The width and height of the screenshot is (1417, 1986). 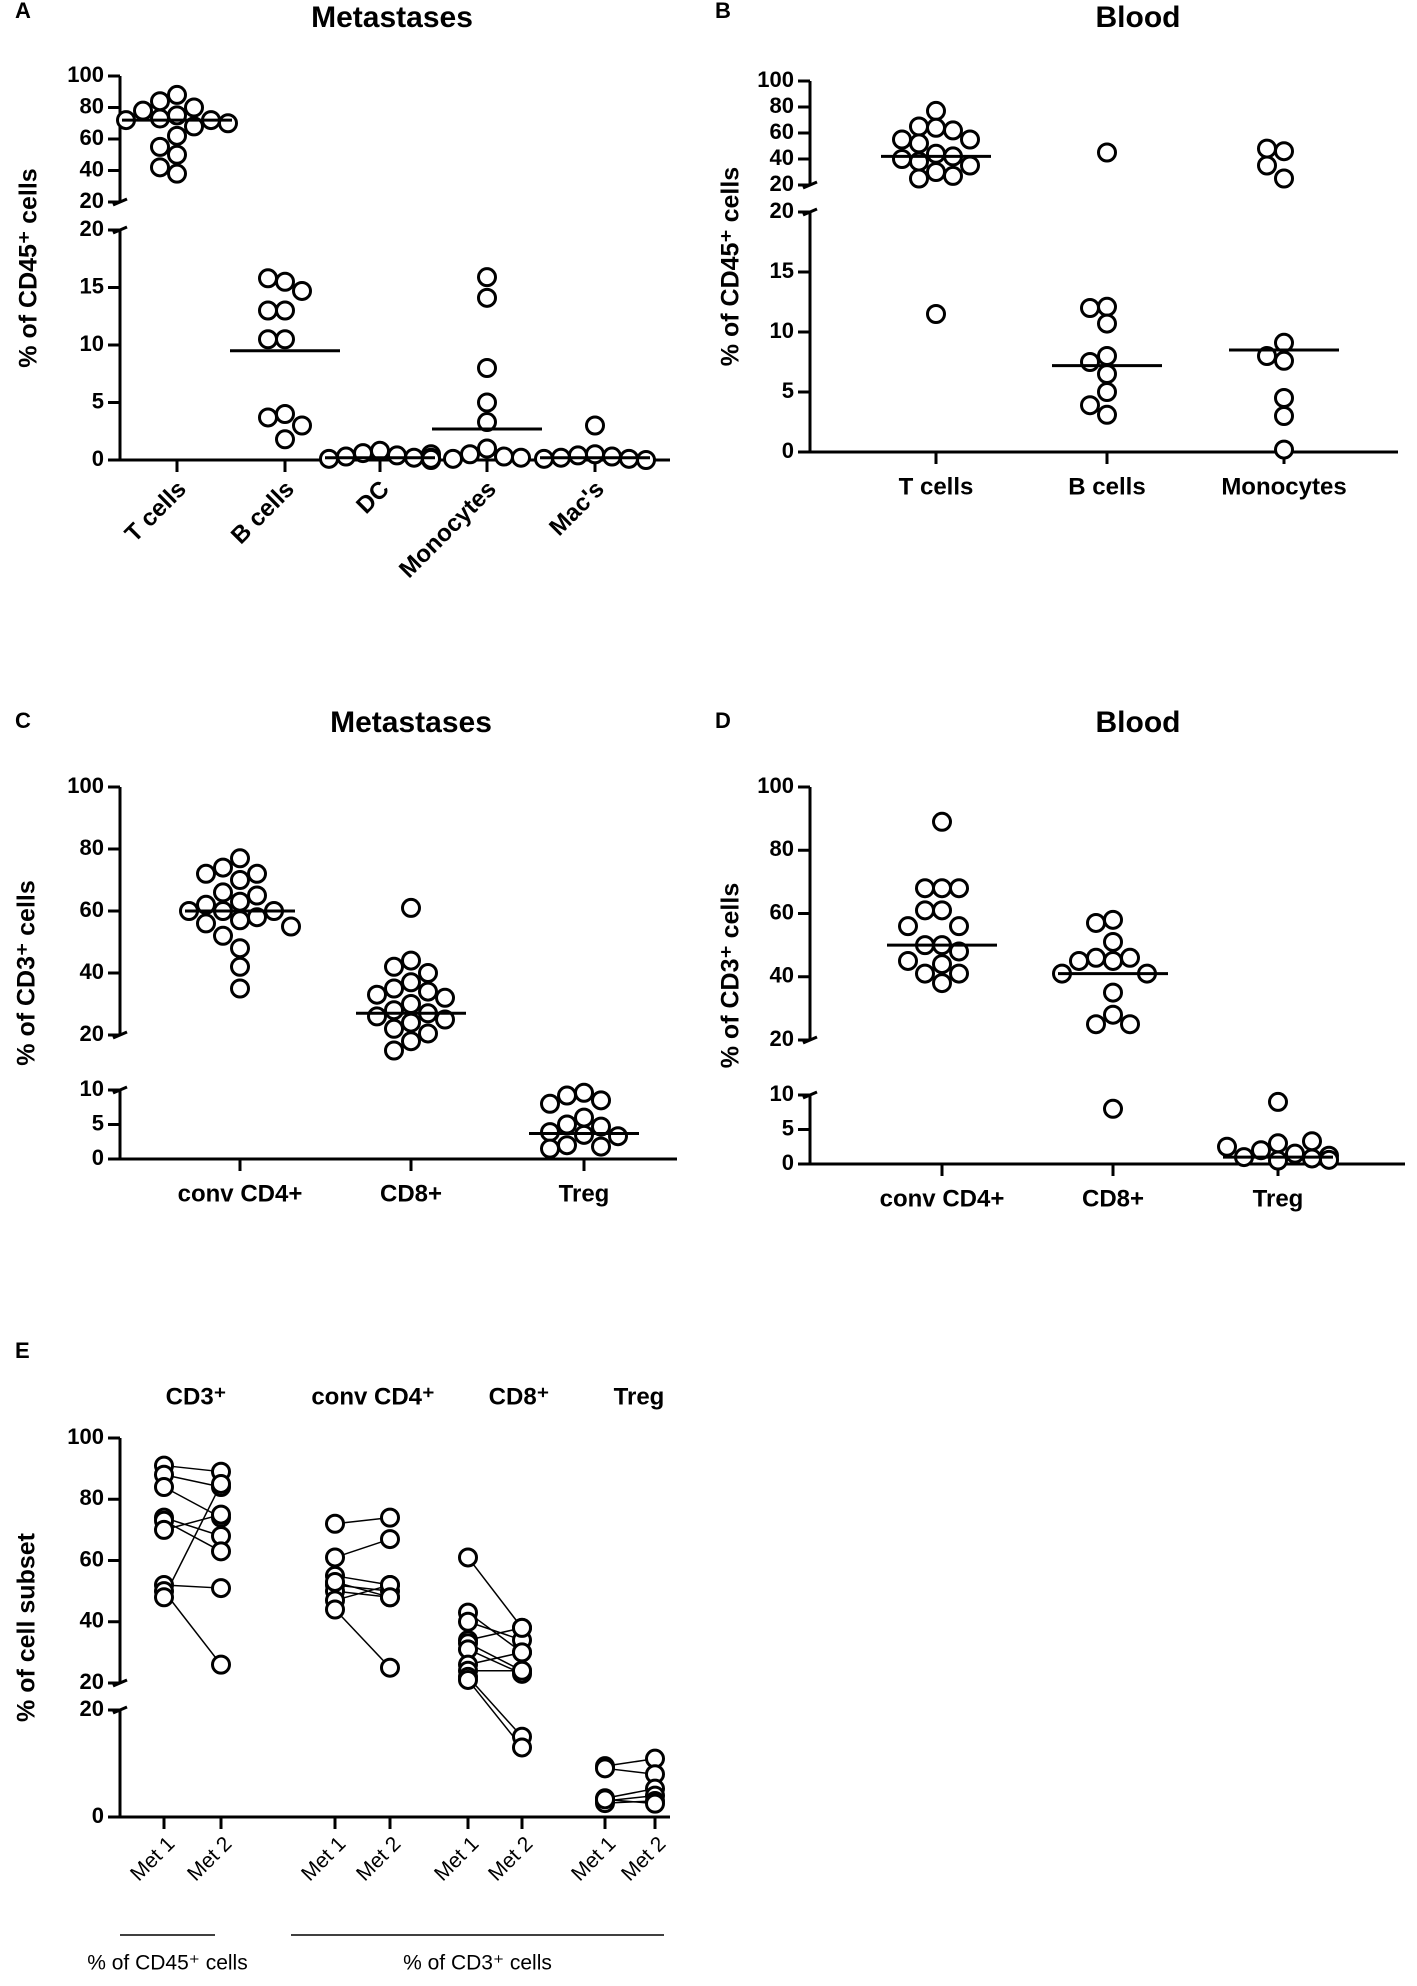 What do you see at coordinates (782, 157) in the screenshot?
I see `y-tick-label: 40` at bounding box center [782, 157].